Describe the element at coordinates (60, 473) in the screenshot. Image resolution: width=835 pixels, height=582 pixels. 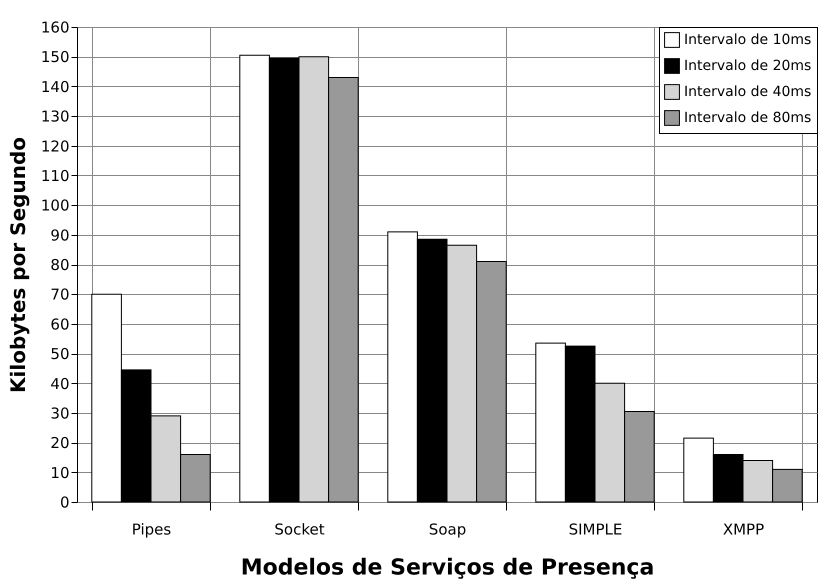
I see `y-tick-label: 10` at that location.